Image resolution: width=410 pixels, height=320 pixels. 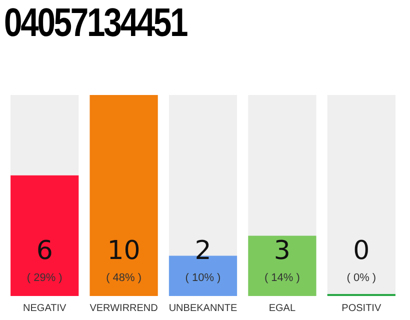 What do you see at coordinates (124, 308) in the screenshot?
I see `x-tick-label: VERWIRREND` at bounding box center [124, 308].